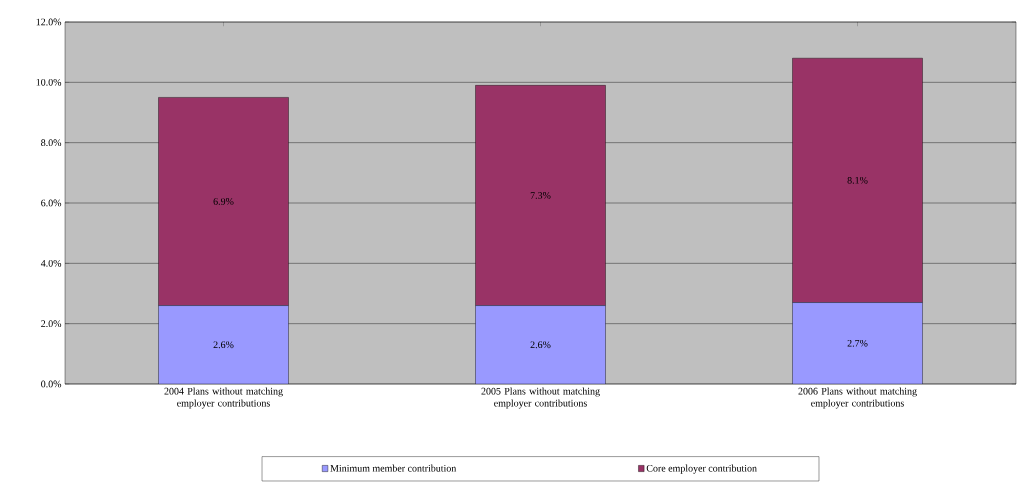 This screenshot has height=495, width=1018. Describe the element at coordinates (223, 201) in the screenshot. I see `data-label: 6.9%` at that location.